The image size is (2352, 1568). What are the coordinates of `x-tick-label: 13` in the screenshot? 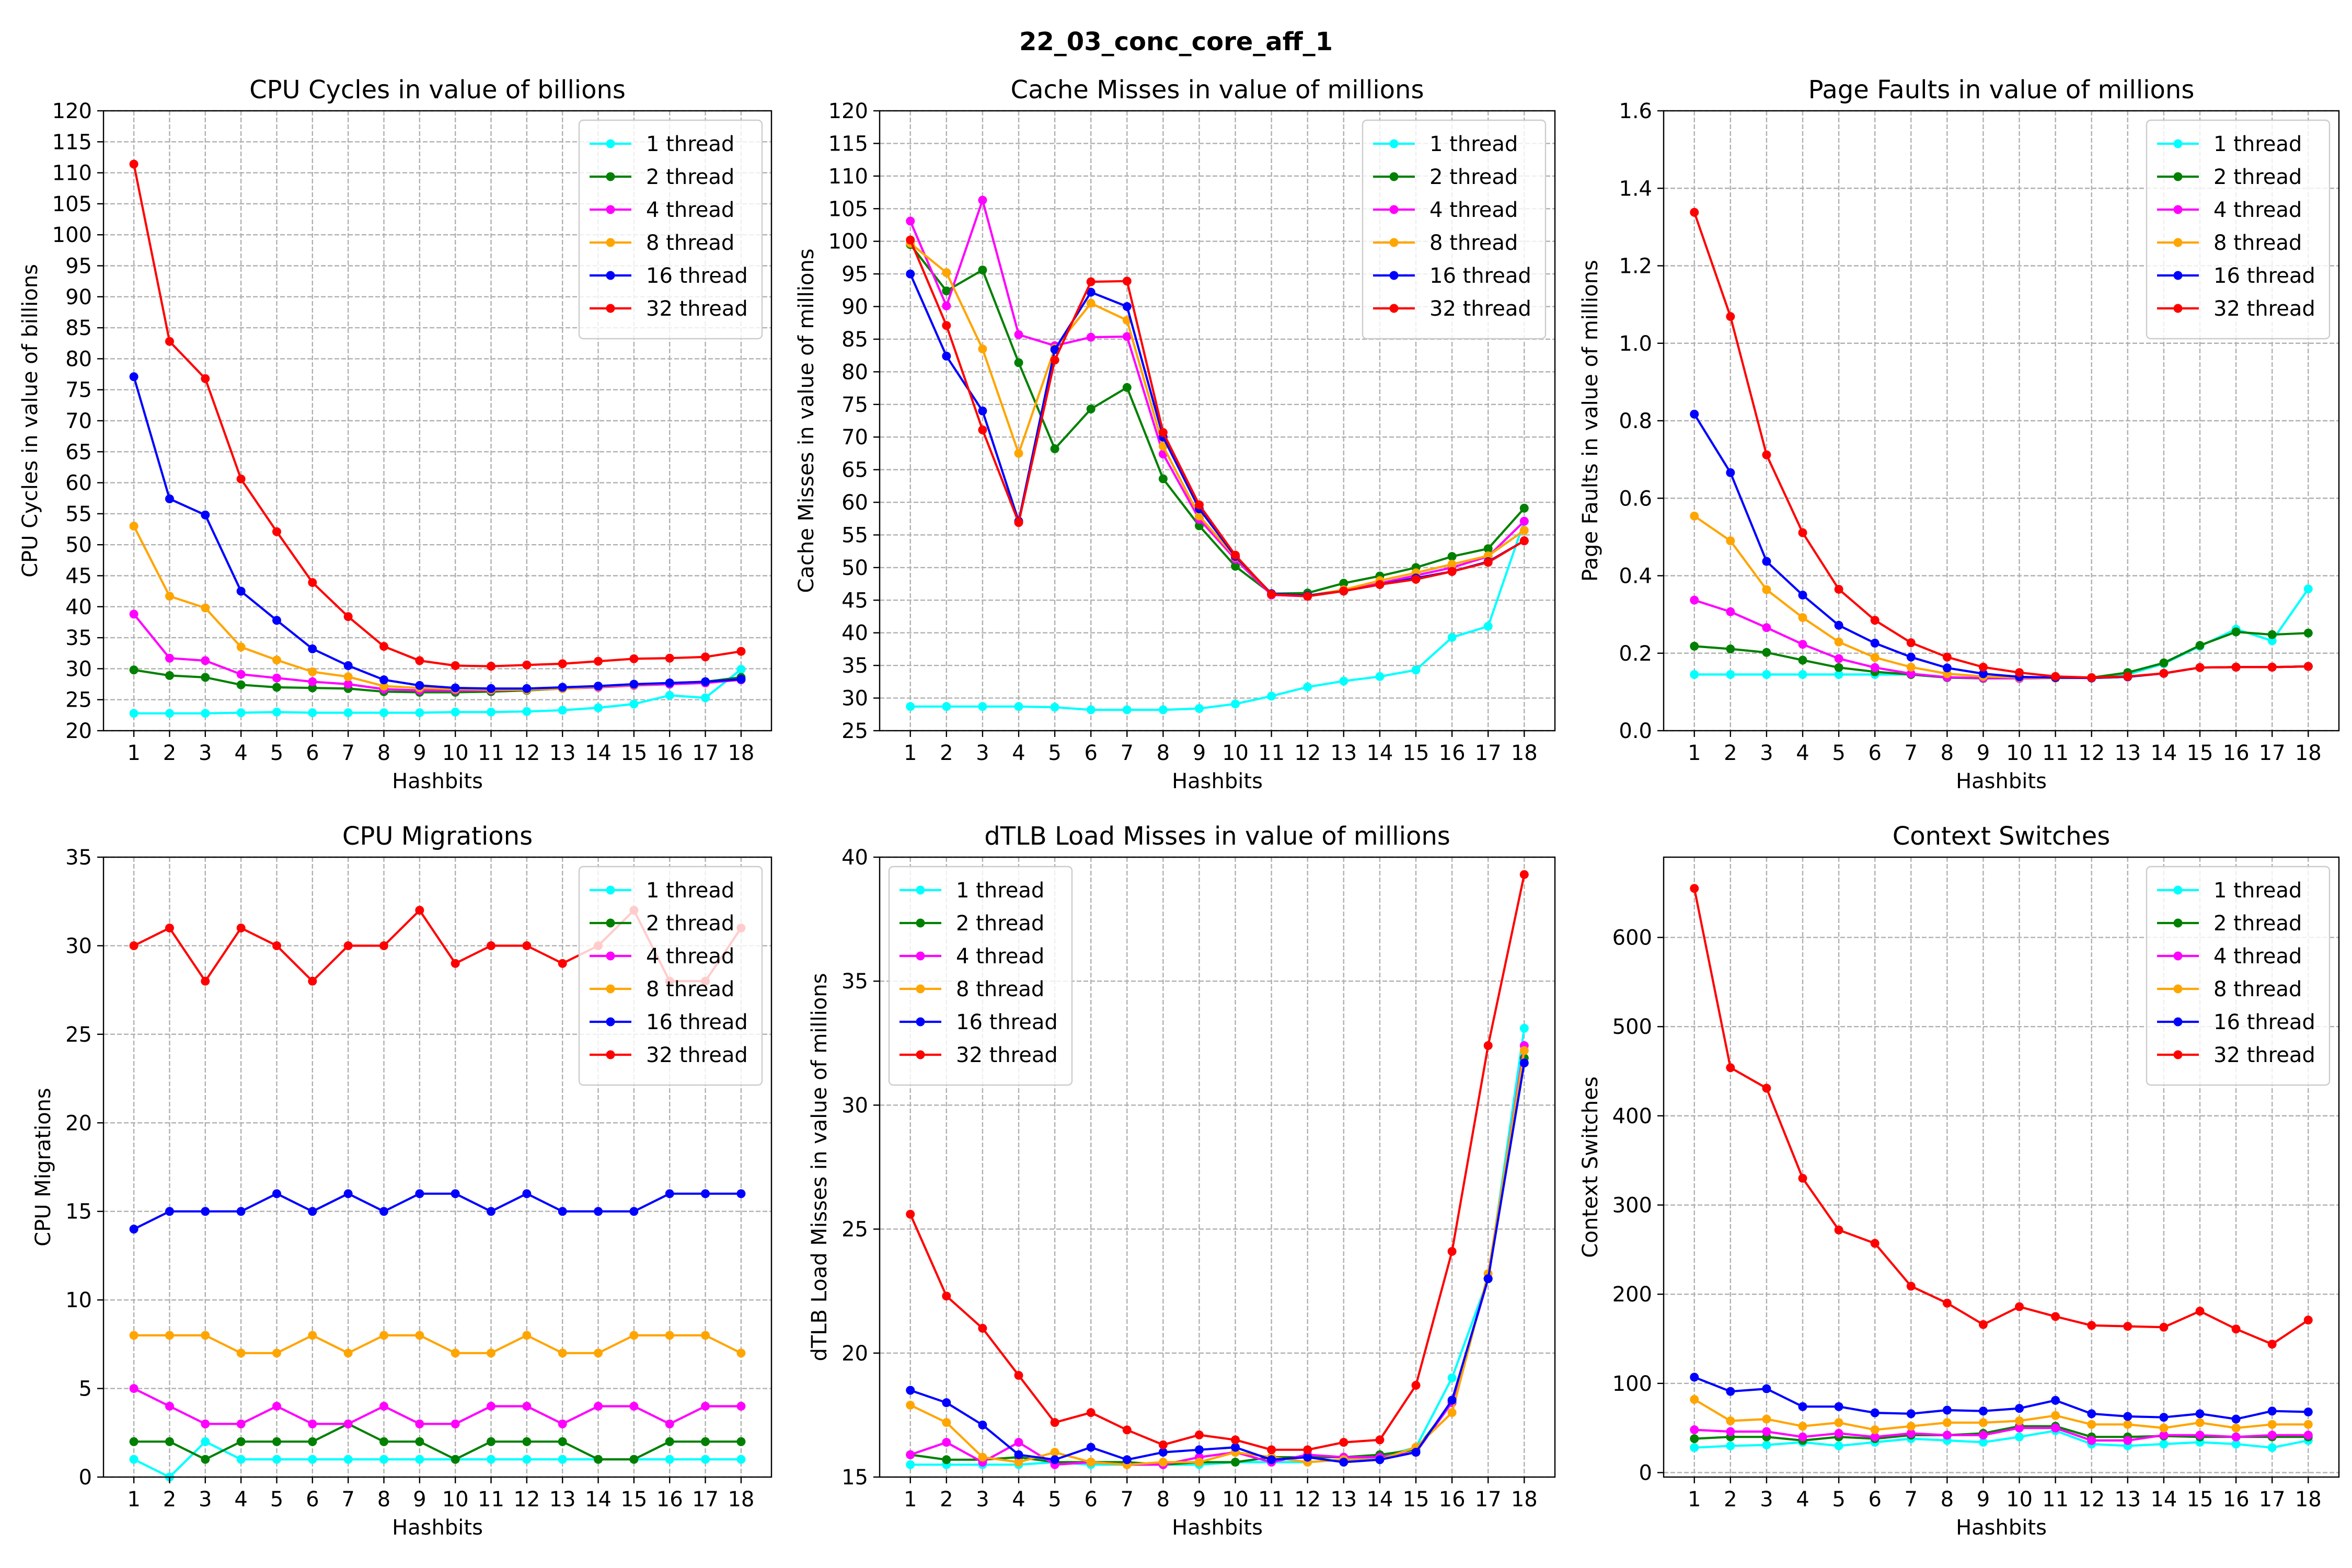 It's located at (1343, 753).